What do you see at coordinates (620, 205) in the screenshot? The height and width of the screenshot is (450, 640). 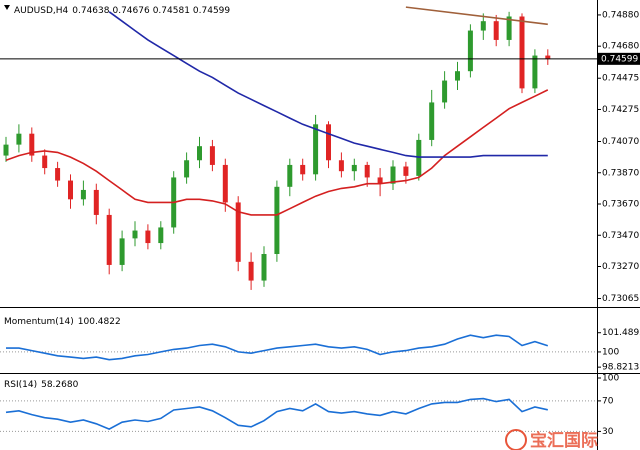 I see `y-tick-label: 0.73670` at bounding box center [620, 205].